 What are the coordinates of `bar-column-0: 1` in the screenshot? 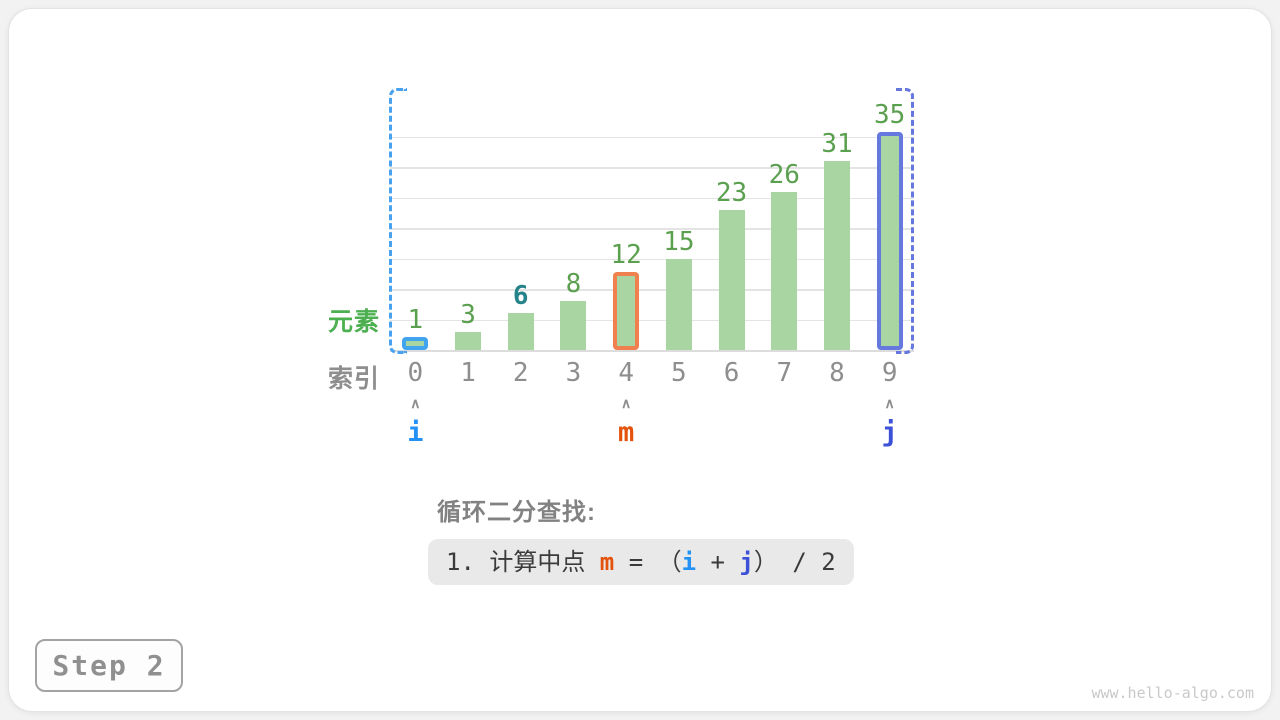 It's located at (415, 328).